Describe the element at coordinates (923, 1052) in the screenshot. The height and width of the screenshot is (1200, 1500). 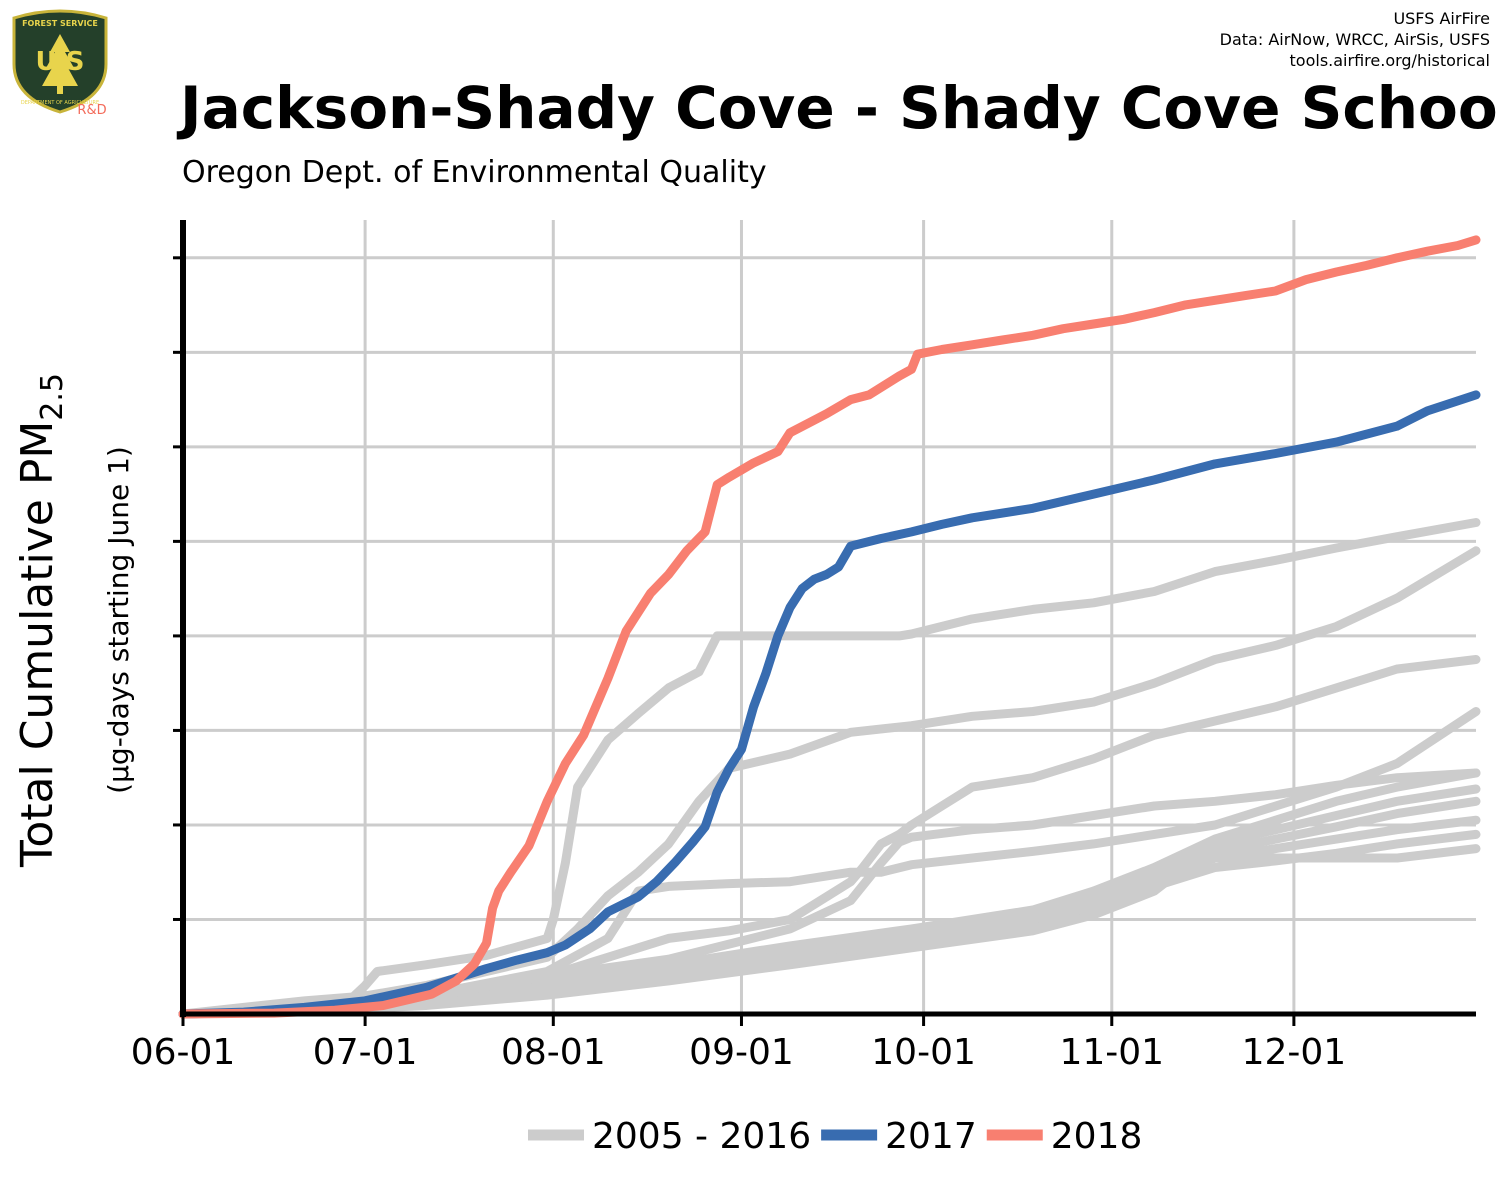
I see `x-tick-label: 10-01` at that location.